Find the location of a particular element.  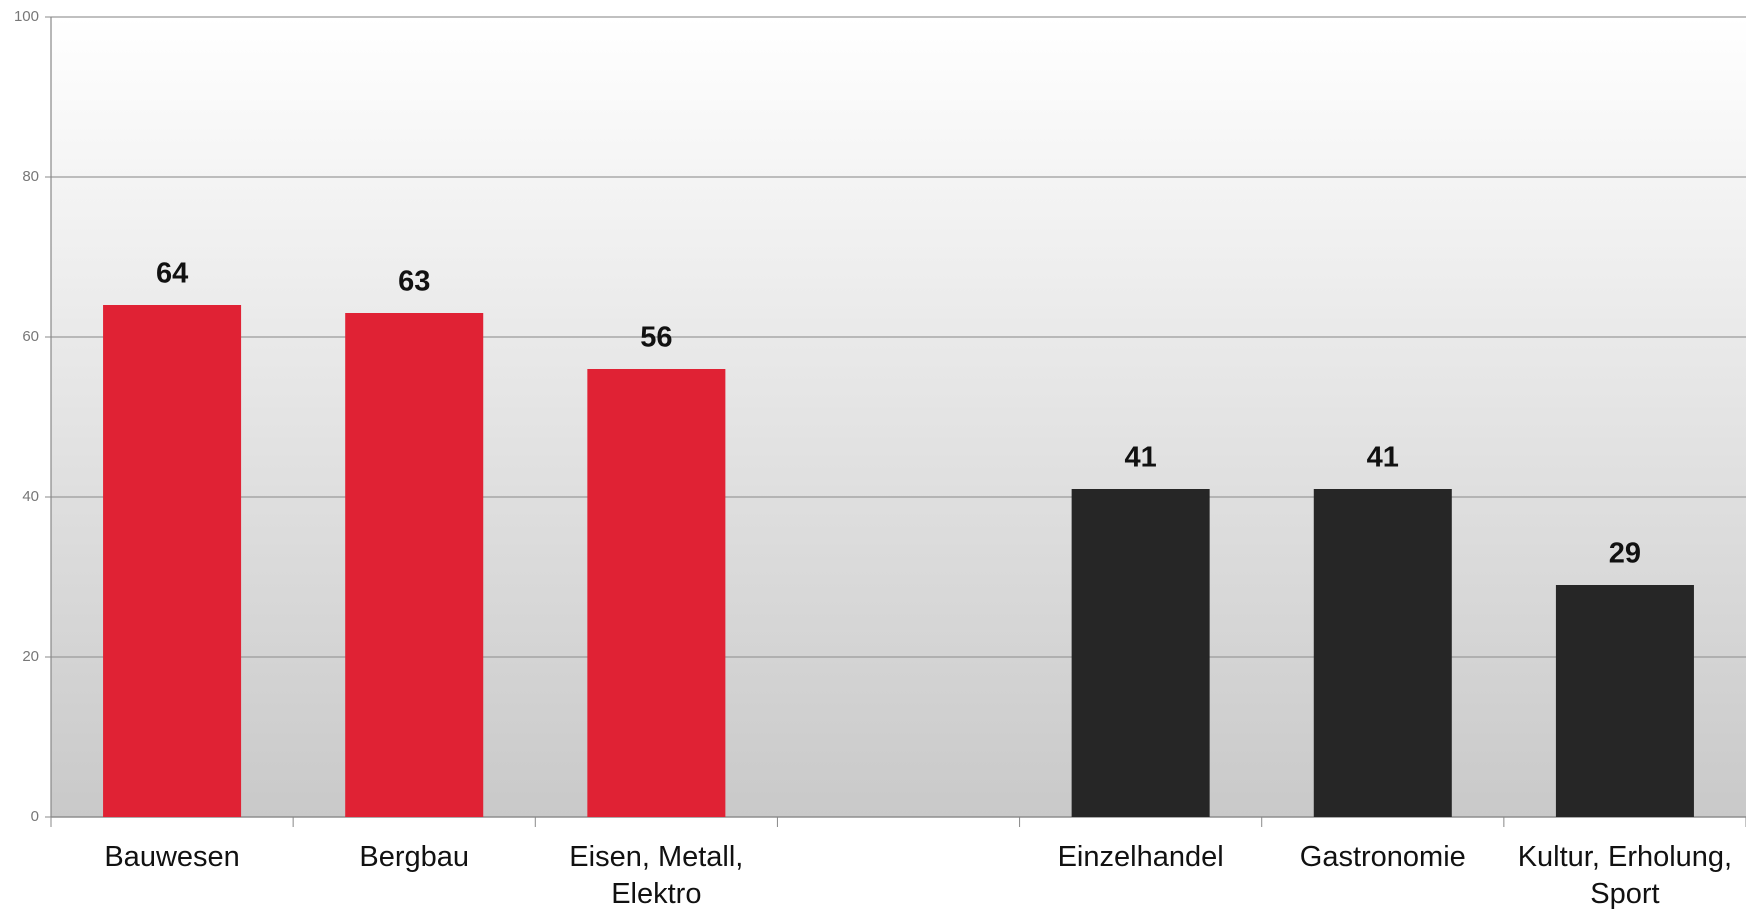

x-tick-label: Eisen, Metall, Elektro is located at coordinates (656, 875).